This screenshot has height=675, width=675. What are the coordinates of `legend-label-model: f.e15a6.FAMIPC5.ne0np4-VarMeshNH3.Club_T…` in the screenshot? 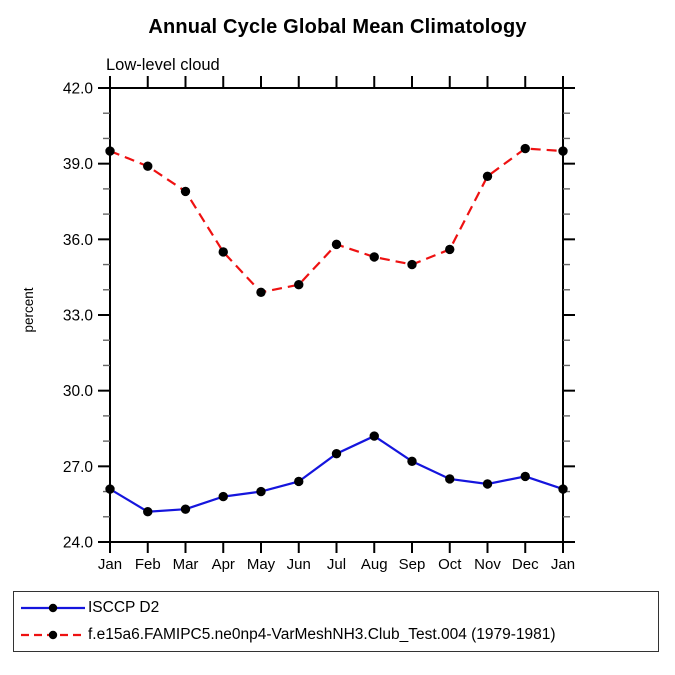 It's located at (322, 634).